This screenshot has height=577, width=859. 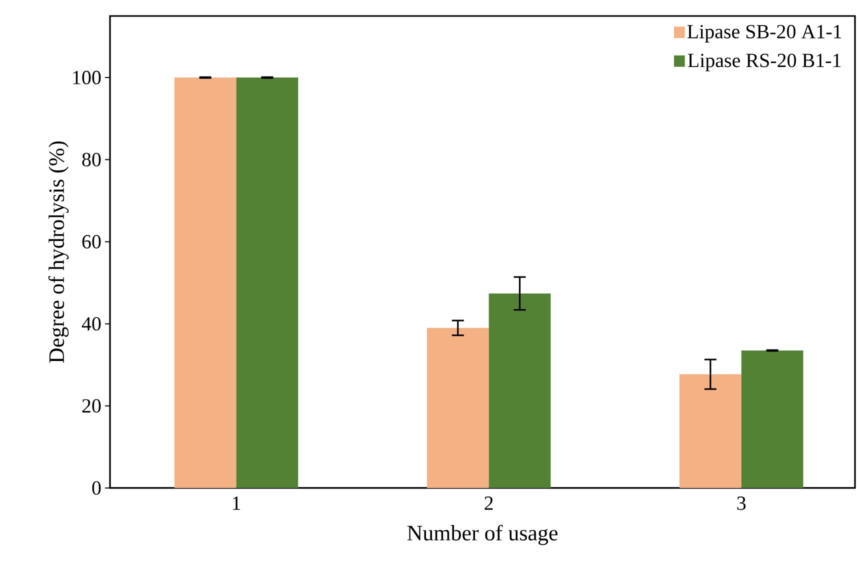 What do you see at coordinates (91, 159) in the screenshot?
I see `y-tick-label: 80` at bounding box center [91, 159].